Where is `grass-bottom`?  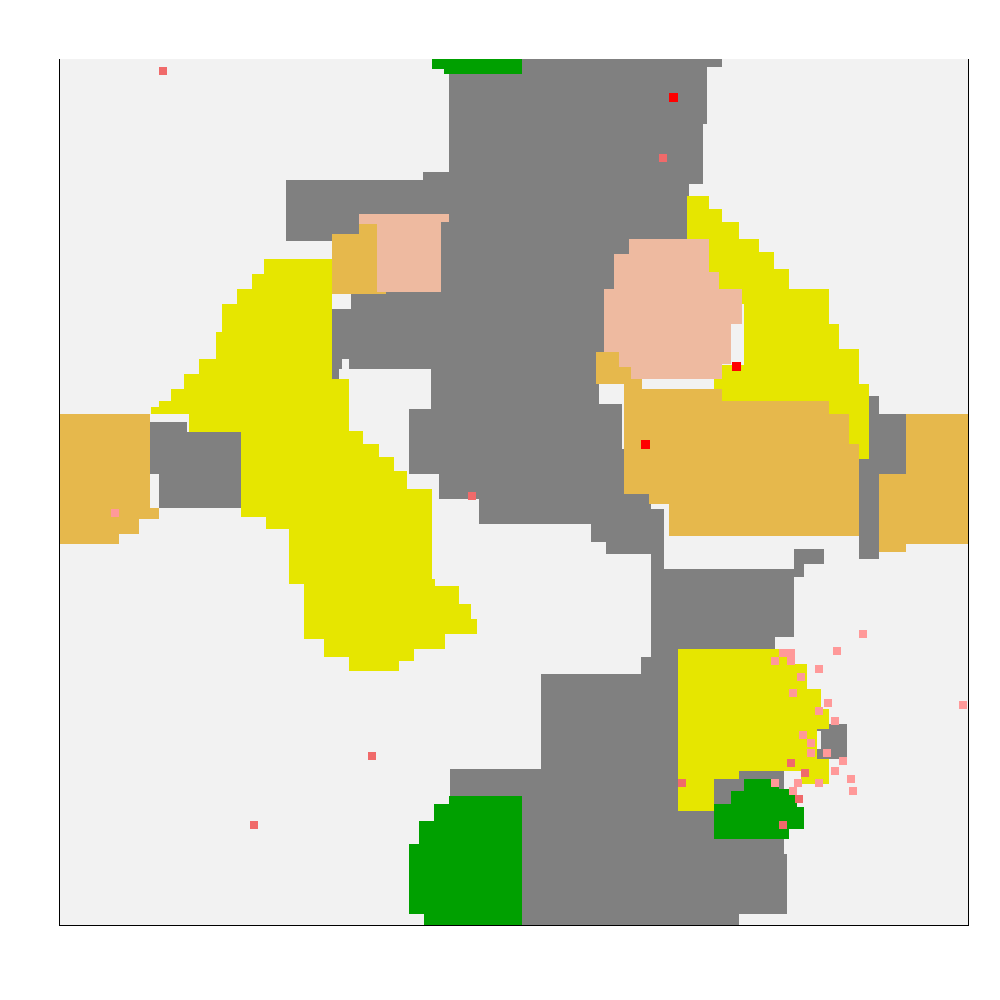 grass-bottom is located at coordinates (465, 861).